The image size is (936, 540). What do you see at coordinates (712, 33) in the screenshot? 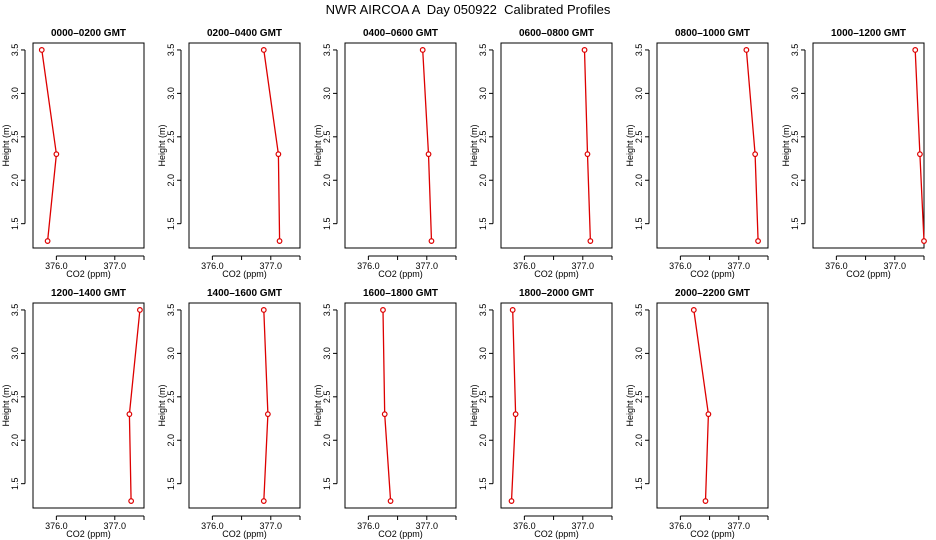
I see `panel-title: 0800–1000 GMT` at bounding box center [712, 33].